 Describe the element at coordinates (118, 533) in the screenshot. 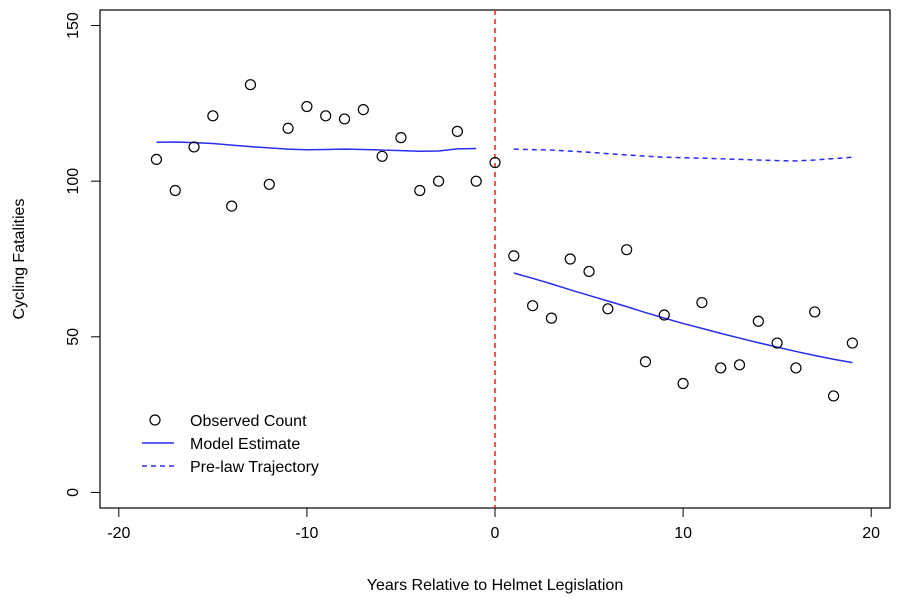

I see `x-tick-label: -20` at that location.